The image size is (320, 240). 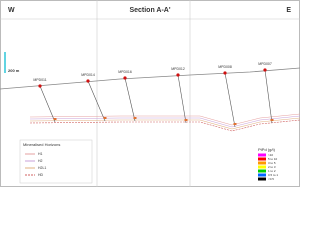 I want to click on legend-item: H1, so click(x=40, y=154).